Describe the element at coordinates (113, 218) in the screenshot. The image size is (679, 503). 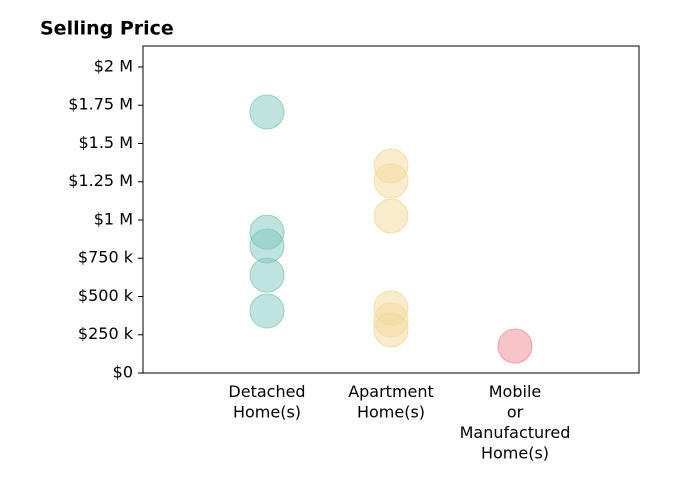
I see `y-tick-label: $1 M` at that location.